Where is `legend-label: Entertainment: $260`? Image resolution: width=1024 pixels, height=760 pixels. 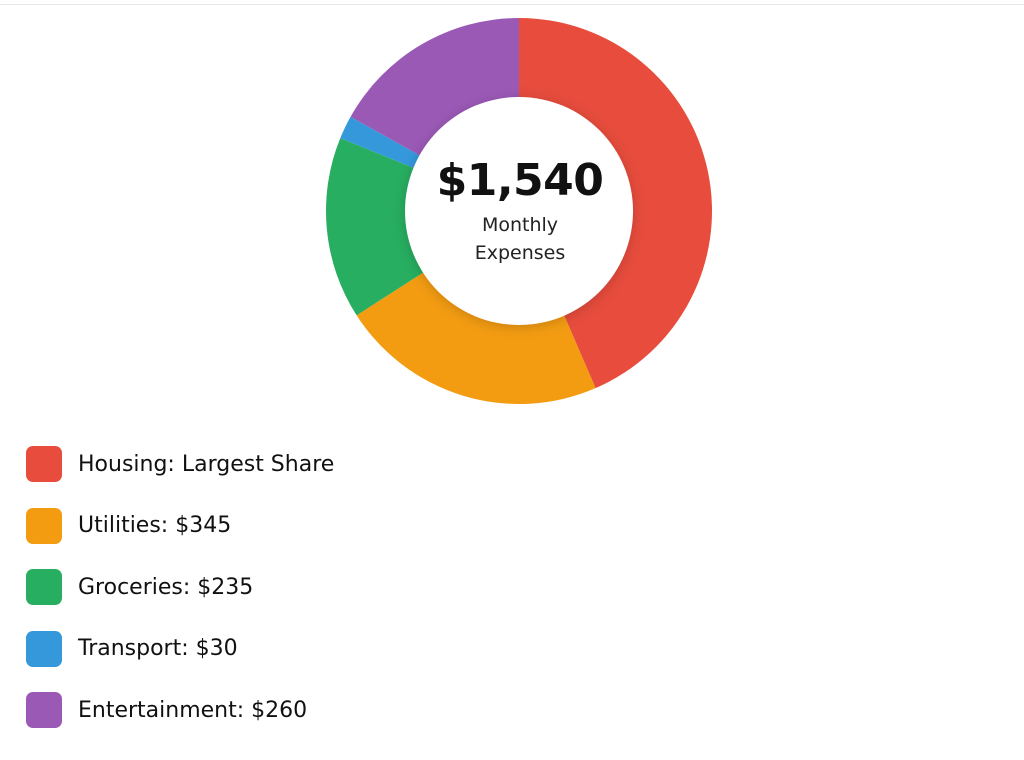 legend-label: Entertainment: $260 is located at coordinates (193, 710).